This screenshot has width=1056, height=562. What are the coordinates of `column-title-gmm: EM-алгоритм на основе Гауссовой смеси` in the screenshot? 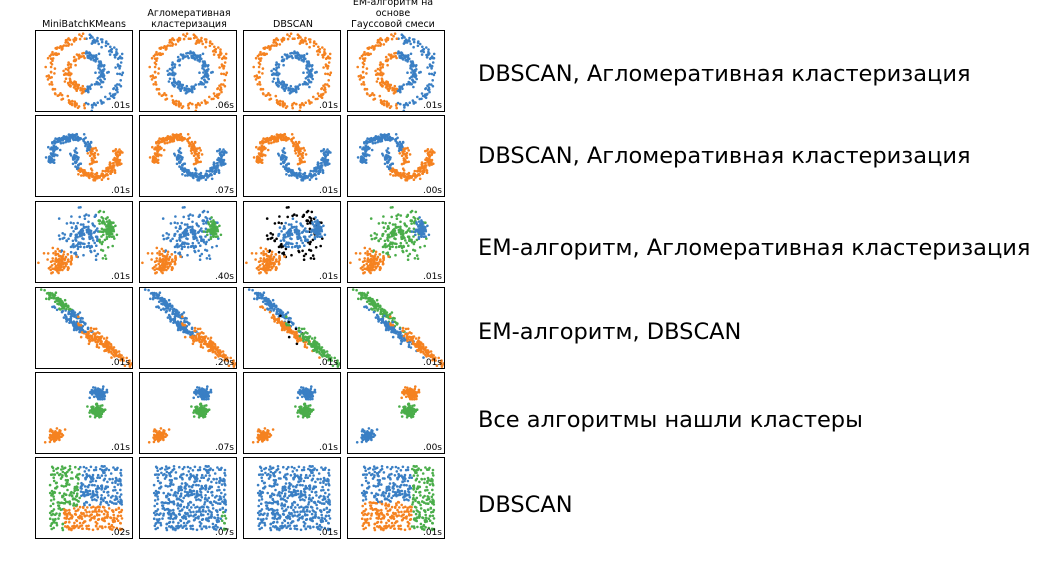 It's located at (393, 15).